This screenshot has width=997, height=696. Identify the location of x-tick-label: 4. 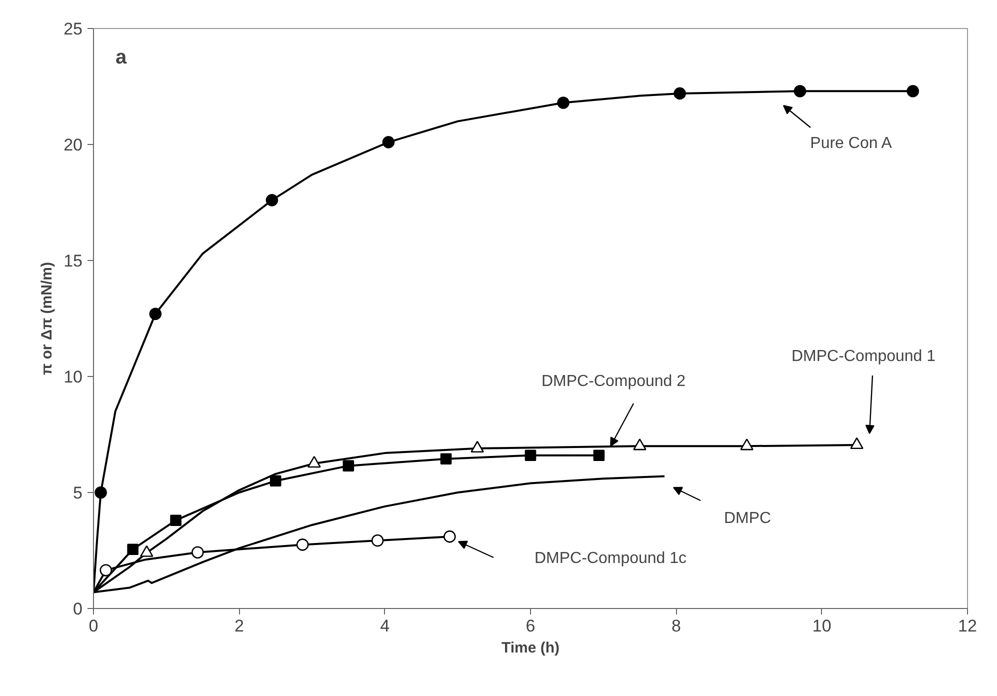
(385, 626).